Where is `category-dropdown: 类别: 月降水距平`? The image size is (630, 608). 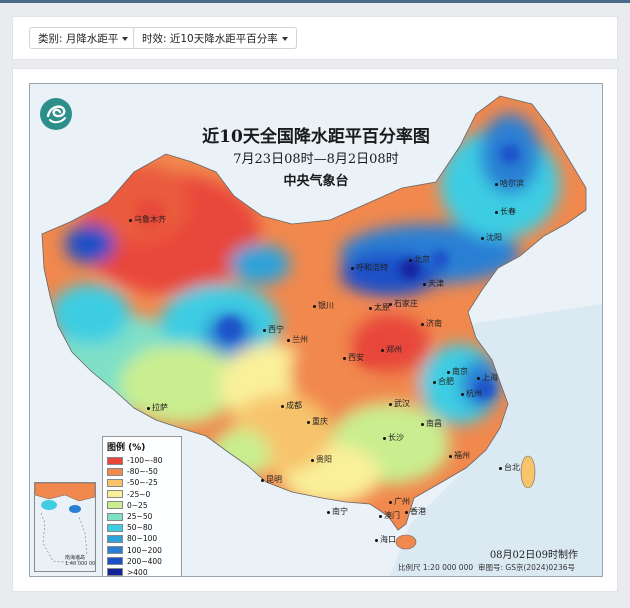
category-dropdown: 类别: 月降水距平 is located at coordinates (83, 38).